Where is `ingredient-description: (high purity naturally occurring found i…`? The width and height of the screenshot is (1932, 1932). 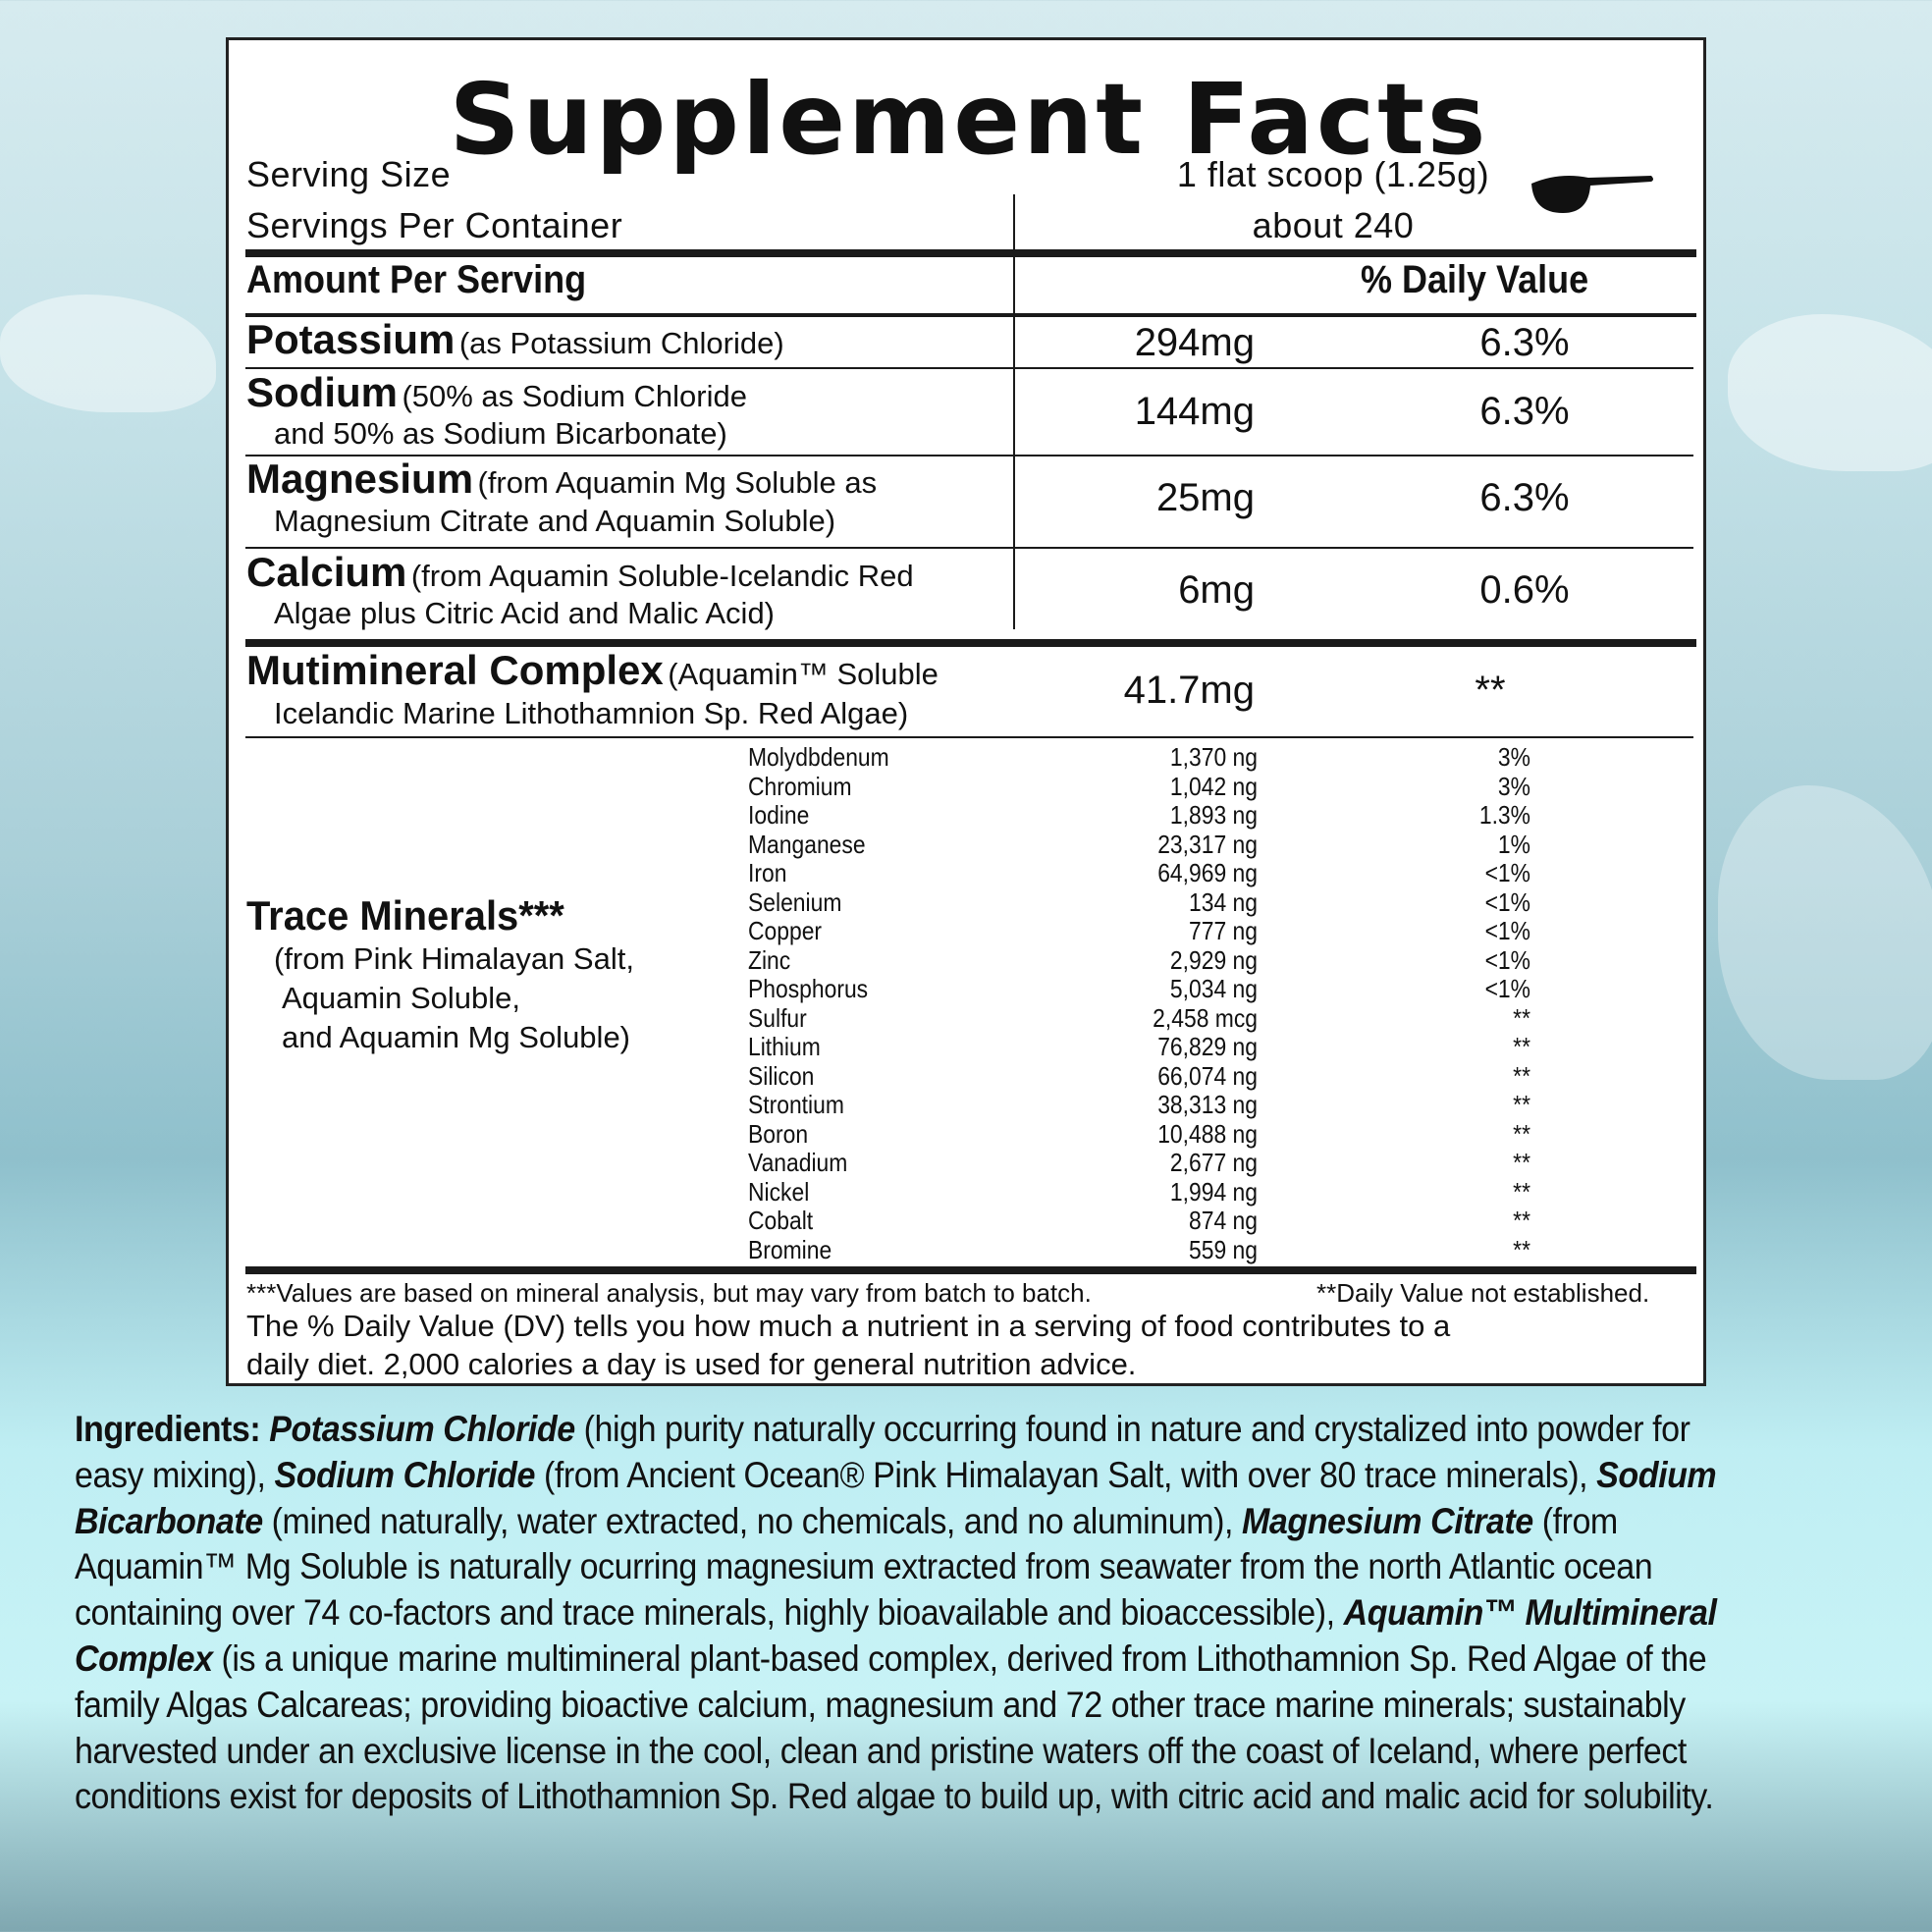
ingredient-description: (high purity naturally occurring found i… is located at coordinates (882, 1452).